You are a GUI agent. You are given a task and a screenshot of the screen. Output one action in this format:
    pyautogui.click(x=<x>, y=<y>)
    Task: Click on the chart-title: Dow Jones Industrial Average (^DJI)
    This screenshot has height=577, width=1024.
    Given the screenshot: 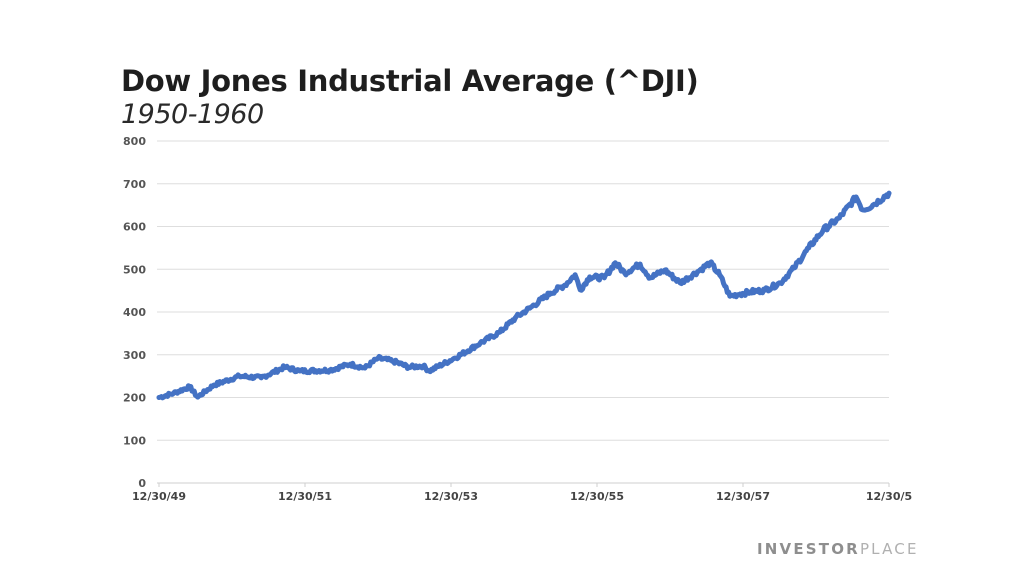 What is the action you would take?
    pyautogui.click(x=410, y=81)
    